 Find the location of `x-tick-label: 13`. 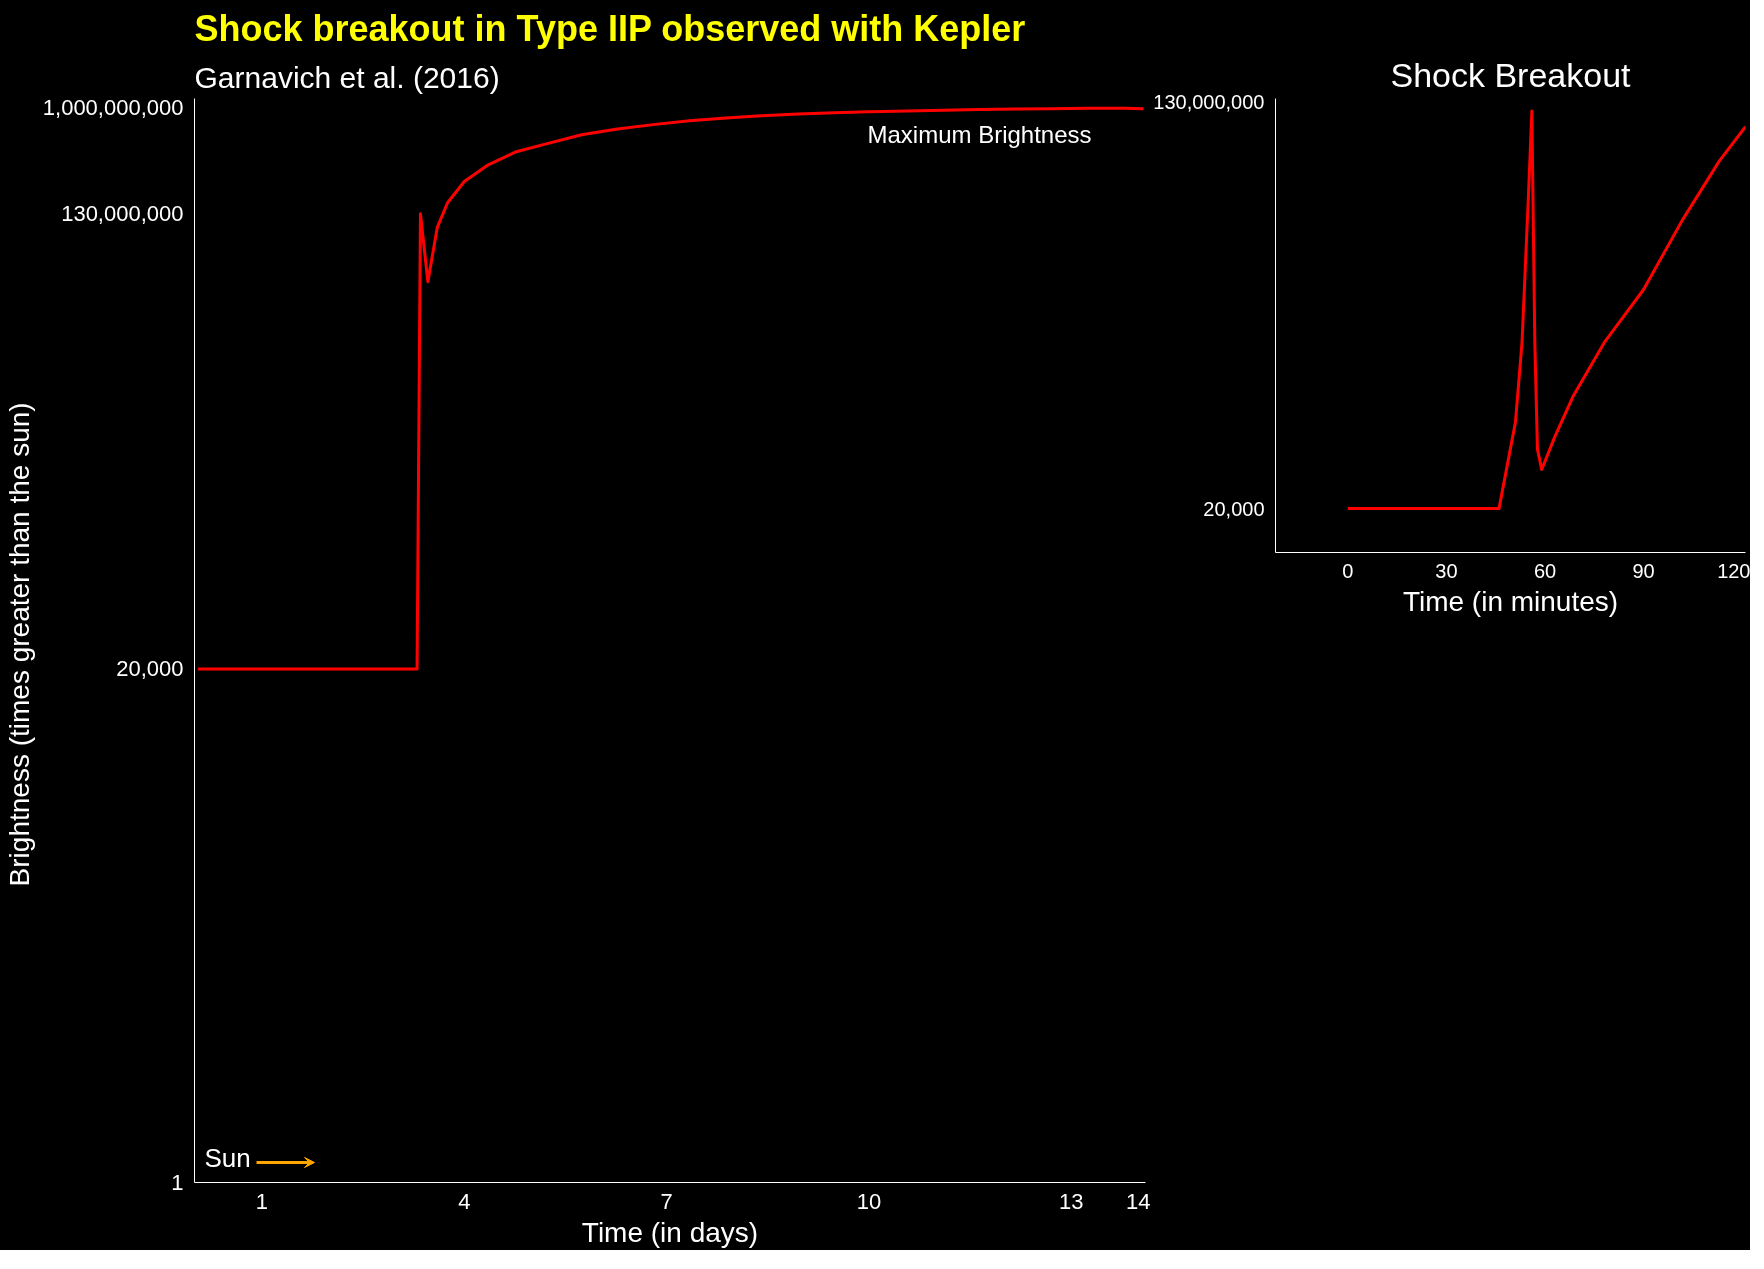

x-tick-label: 13 is located at coordinates (1071, 1201).